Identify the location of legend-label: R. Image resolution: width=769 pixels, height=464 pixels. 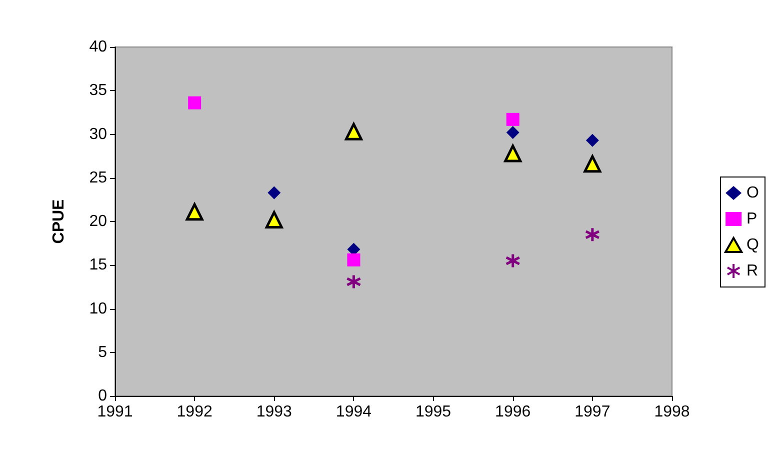
(752, 271).